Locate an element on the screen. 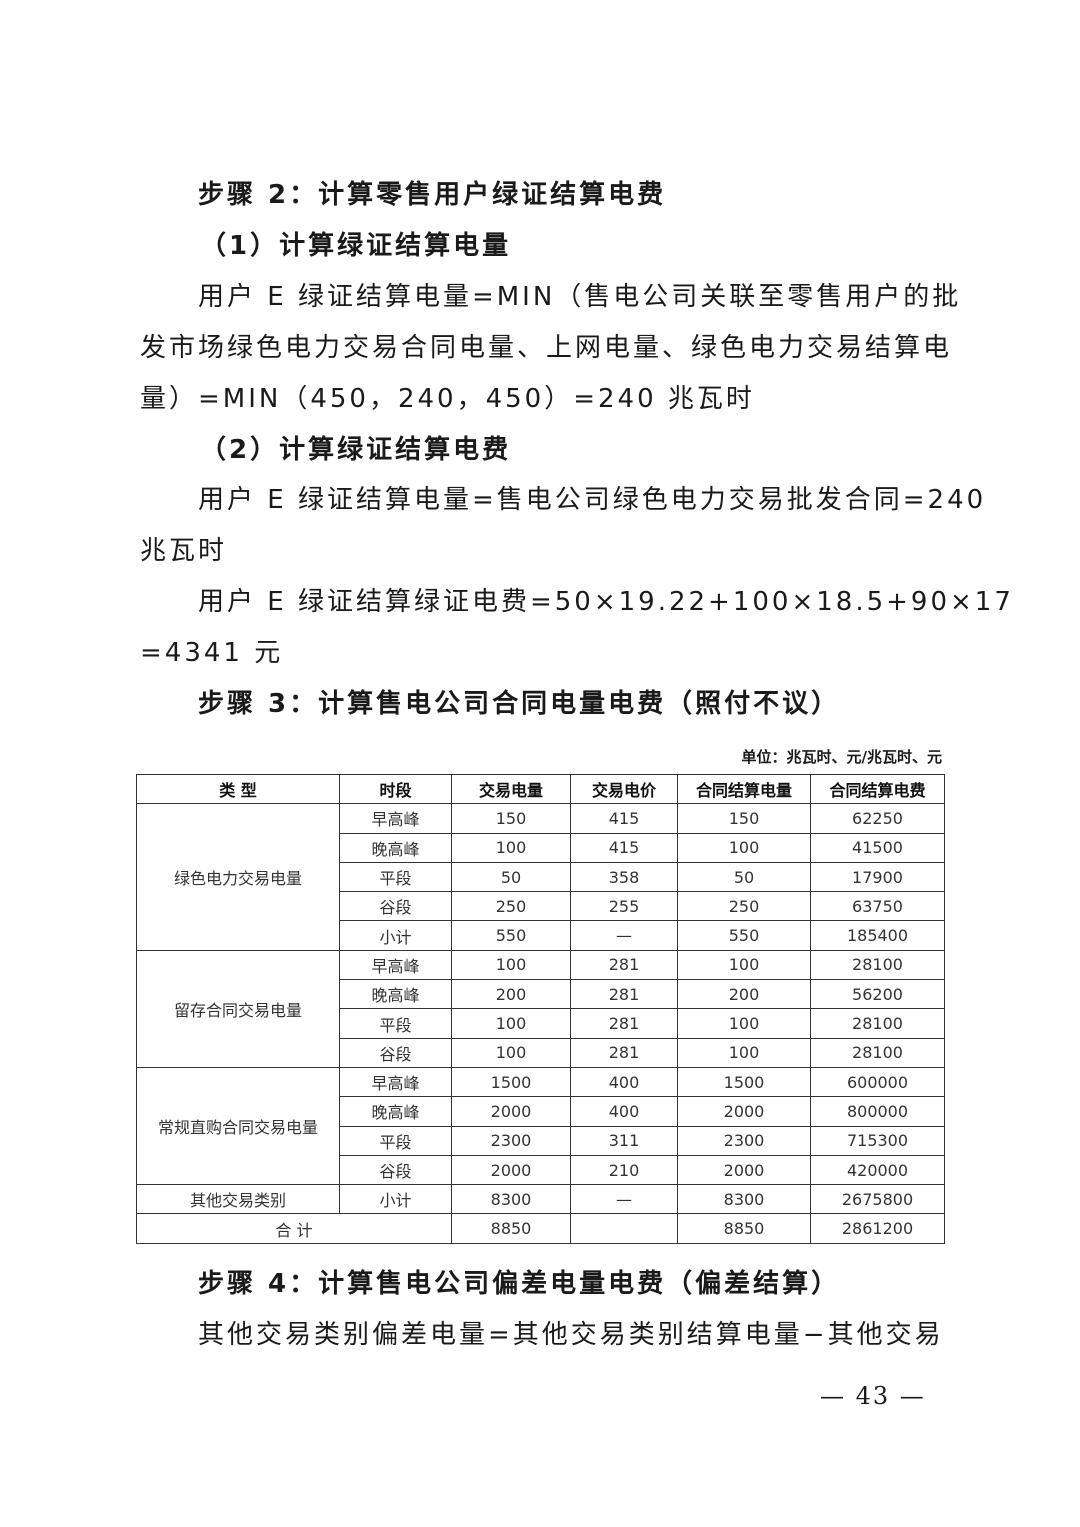 The height and width of the screenshot is (1527, 1080). table-cell: 185400 is located at coordinates (877, 935).